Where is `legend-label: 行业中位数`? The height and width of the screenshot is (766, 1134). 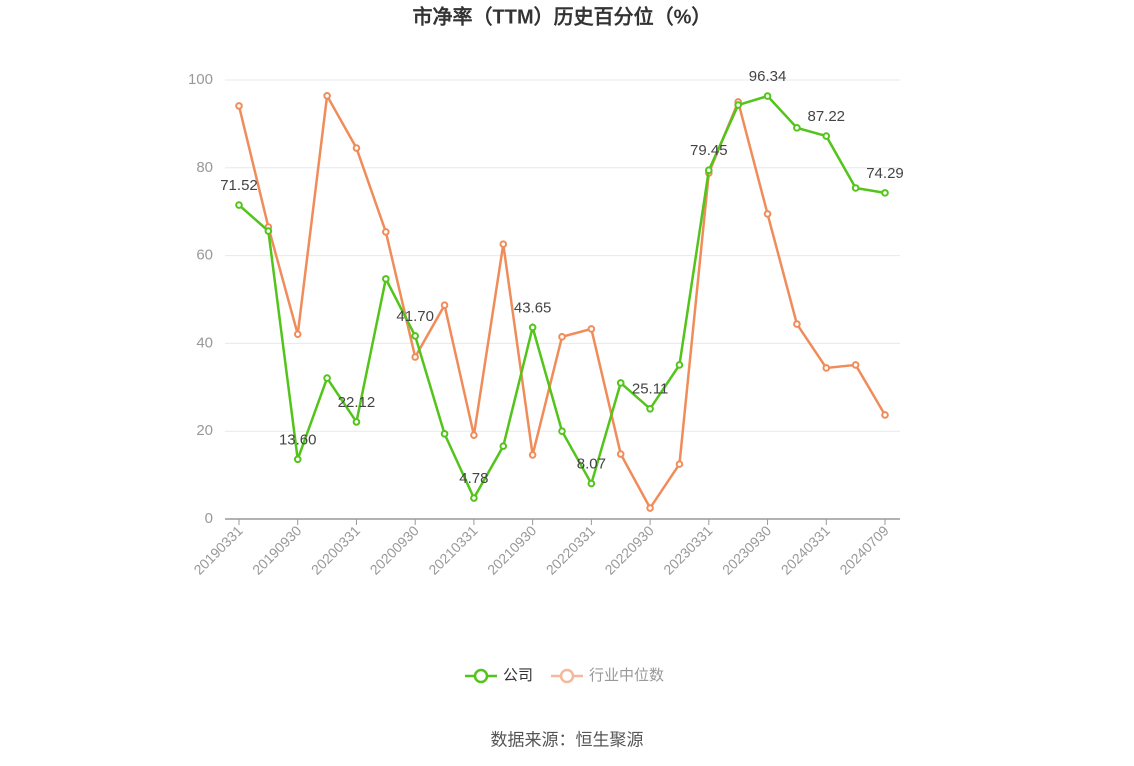
legend-label: 行业中位数 is located at coordinates (626, 675).